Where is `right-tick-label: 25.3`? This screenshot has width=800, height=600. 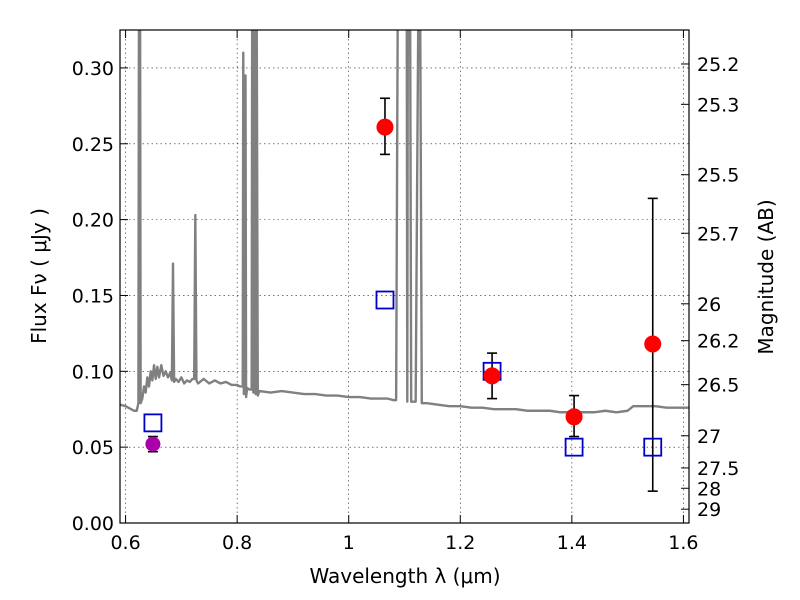
right-tick-label: 25.3 is located at coordinates (718, 105).